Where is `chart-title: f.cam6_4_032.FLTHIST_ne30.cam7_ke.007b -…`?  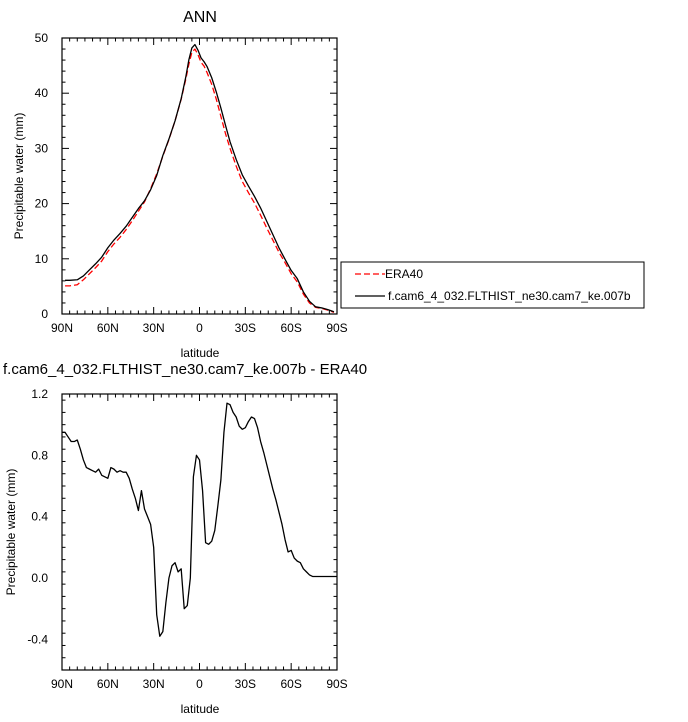 chart-title: f.cam6_4_032.FLTHIST_ne30.cam7_ke.007b -… is located at coordinates (185, 369).